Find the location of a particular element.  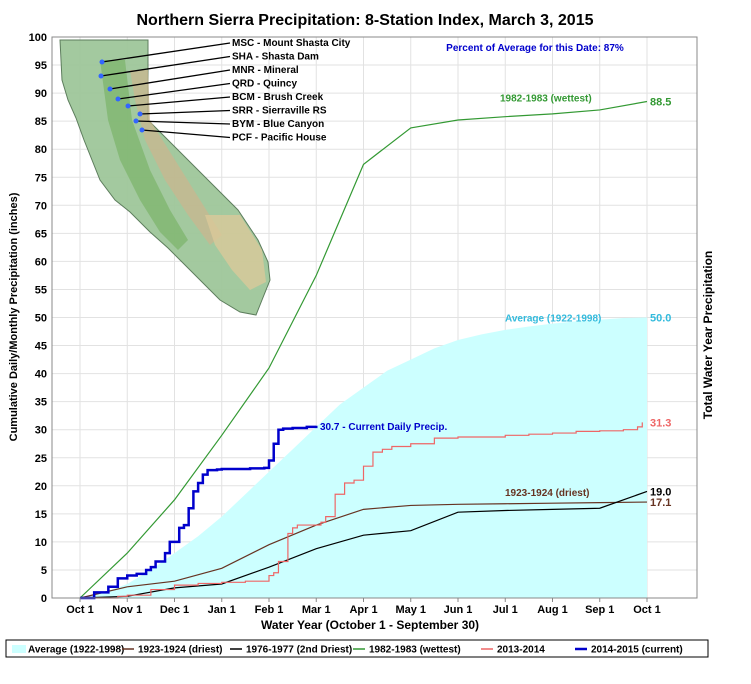

station-label: BCM - Brush Creek is located at coordinates (278, 97).